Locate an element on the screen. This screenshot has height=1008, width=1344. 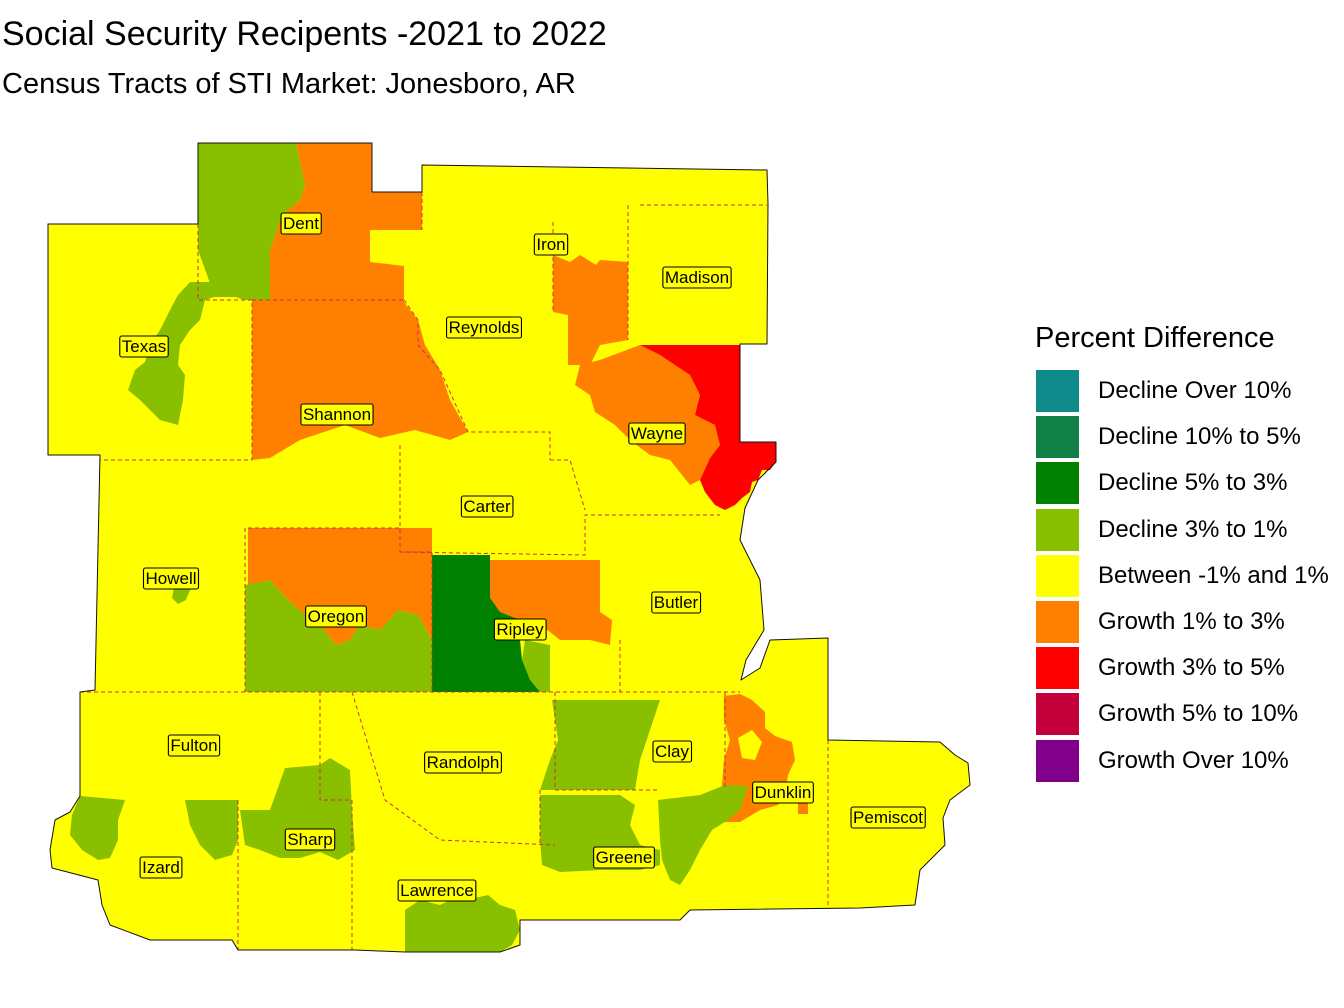
county-name: Pemiscot is located at coordinates (888, 817).